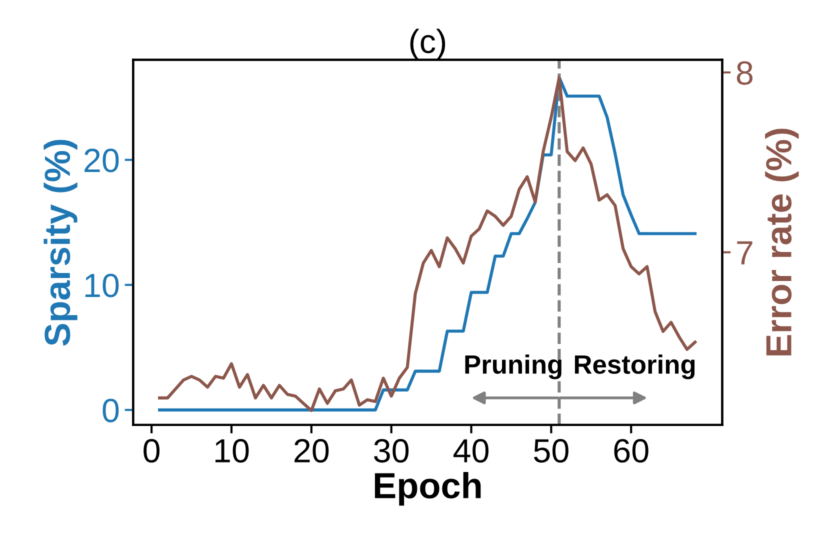  I want to click on y2-tick-label: 7, so click(744, 252).